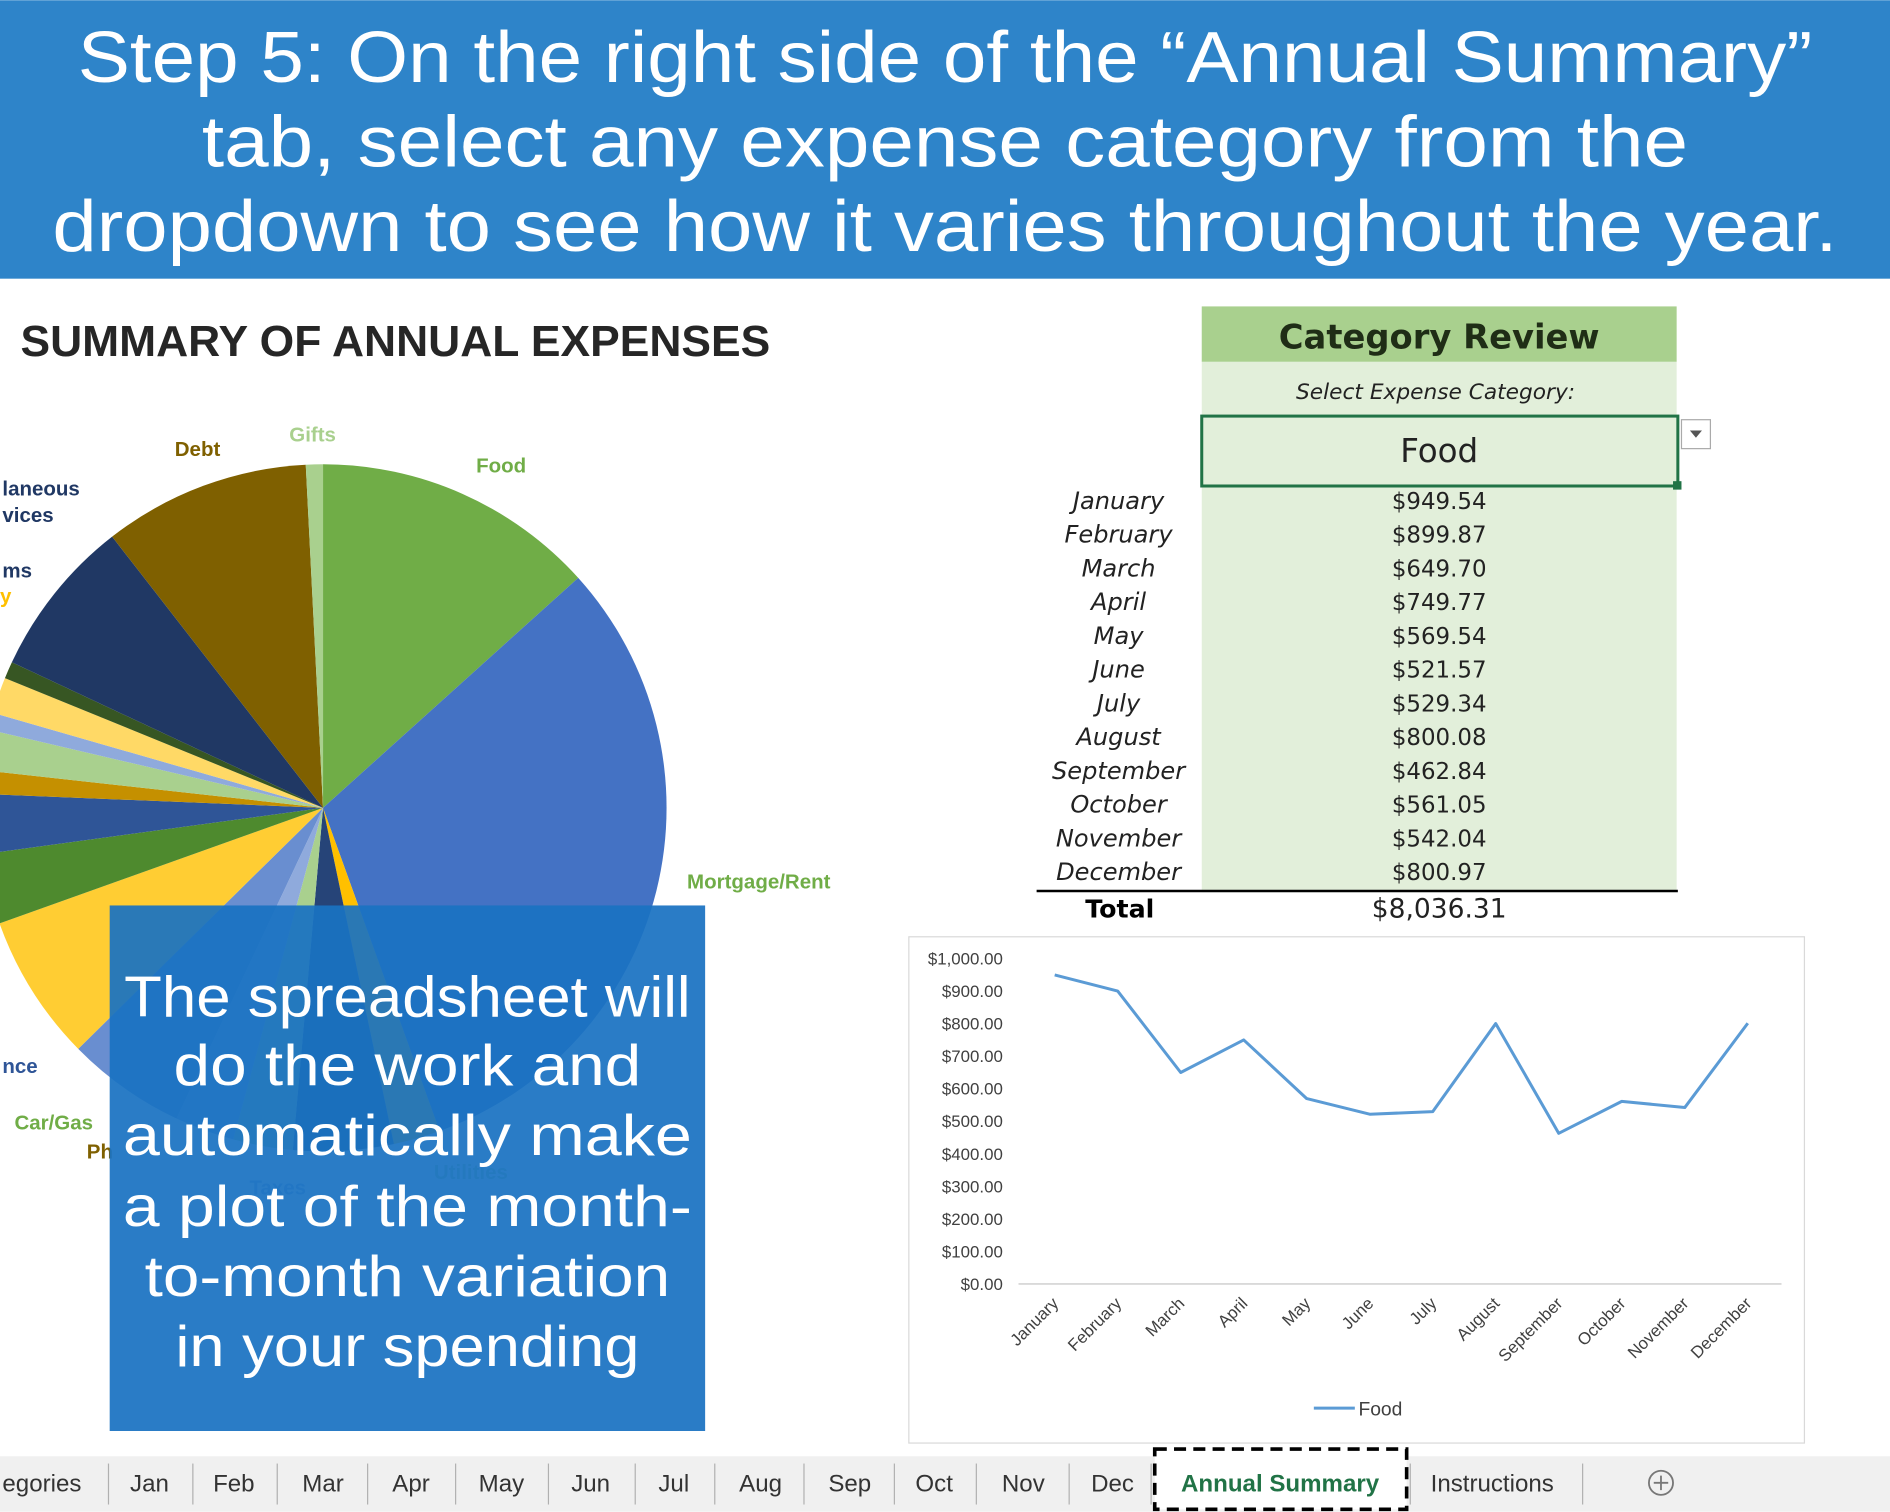 This screenshot has width=1890, height=1512. I want to click on y-tick-label: $0.00, so click(982, 1284).